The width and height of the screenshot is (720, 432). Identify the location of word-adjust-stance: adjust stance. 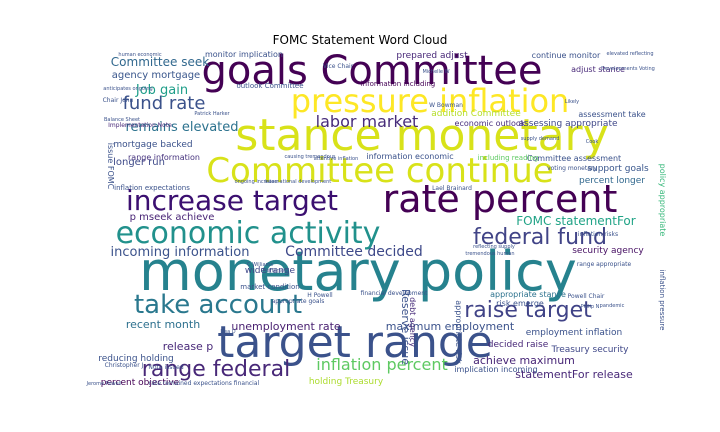
(598, 69).